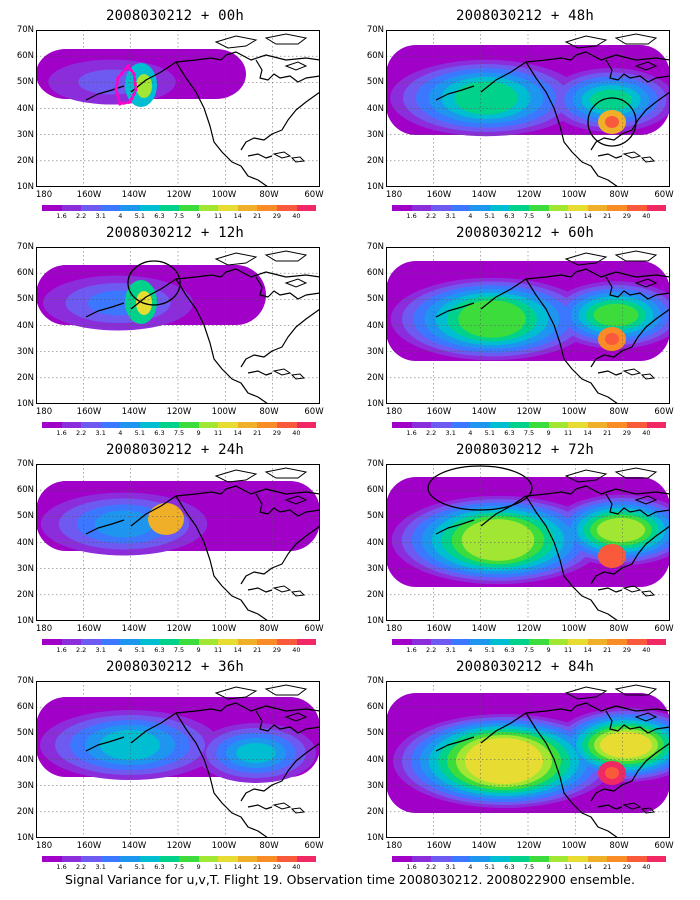 Image resolution: width=700 pixels, height=900 pixels. Describe the element at coordinates (25, 56) in the screenshot. I see `latitude-label: 60N` at that location.